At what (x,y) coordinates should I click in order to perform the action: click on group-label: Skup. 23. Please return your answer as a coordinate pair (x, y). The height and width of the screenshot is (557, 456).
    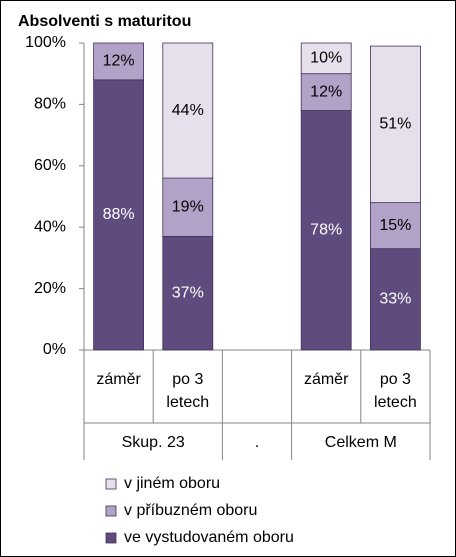
    Looking at the image, I should click on (153, 442).